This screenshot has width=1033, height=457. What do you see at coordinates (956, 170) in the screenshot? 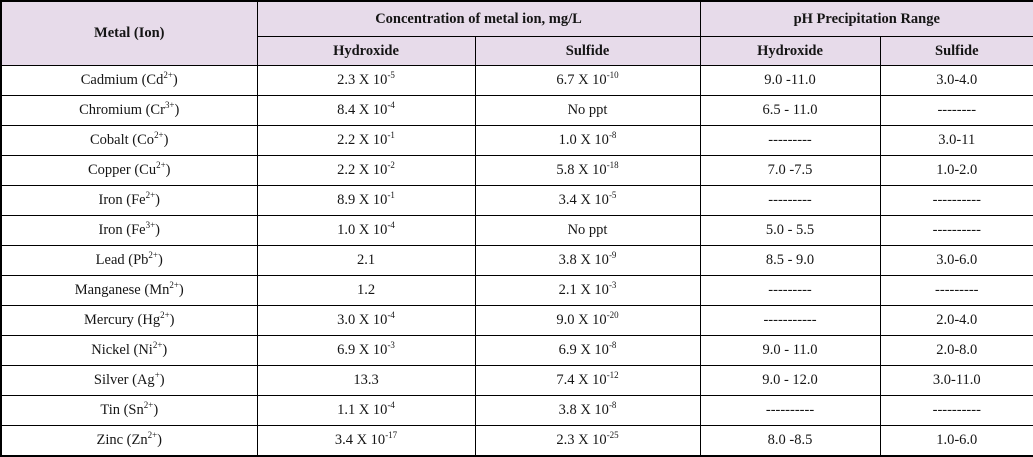
I see `ph-sulfide-cell: 1.0-2.0` at bounding box center [956, 170].